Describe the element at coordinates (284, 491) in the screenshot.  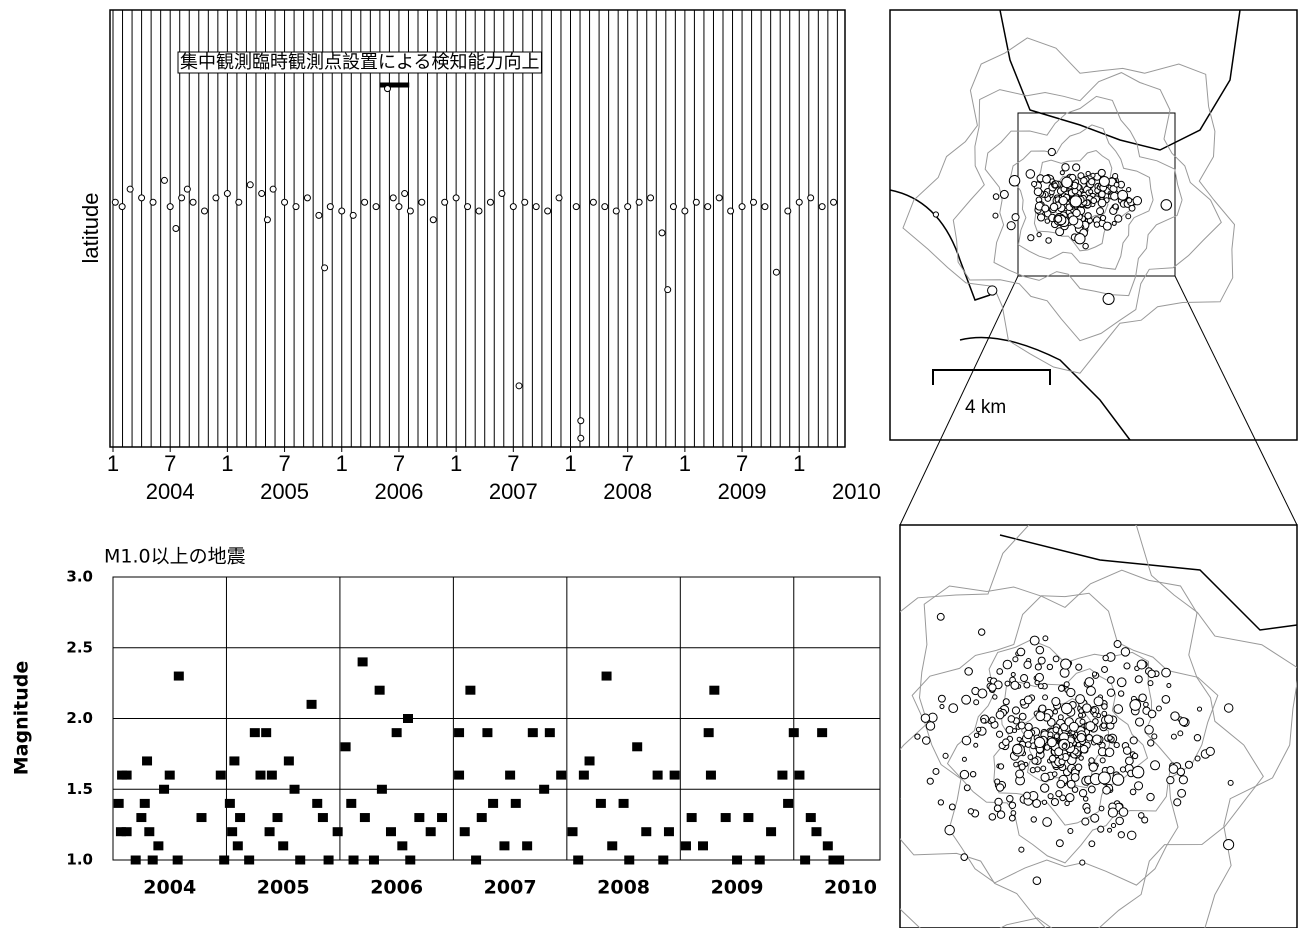
I see `year-label: 2005` at that location.